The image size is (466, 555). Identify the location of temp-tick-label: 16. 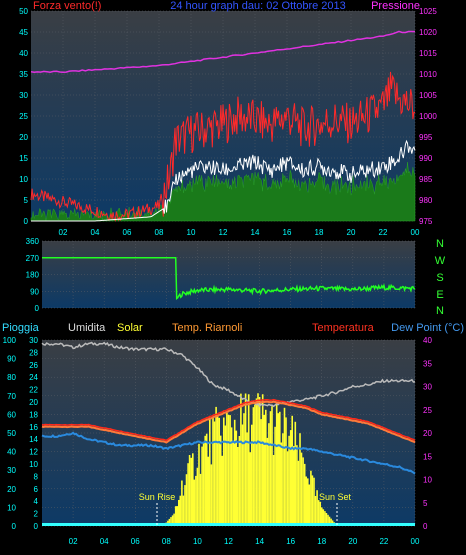
(33, 427).